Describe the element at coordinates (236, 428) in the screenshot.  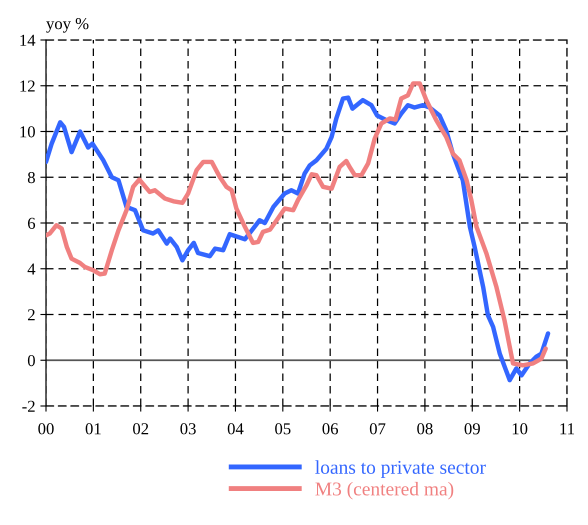
I see `x-tick-label: 04` at that location.